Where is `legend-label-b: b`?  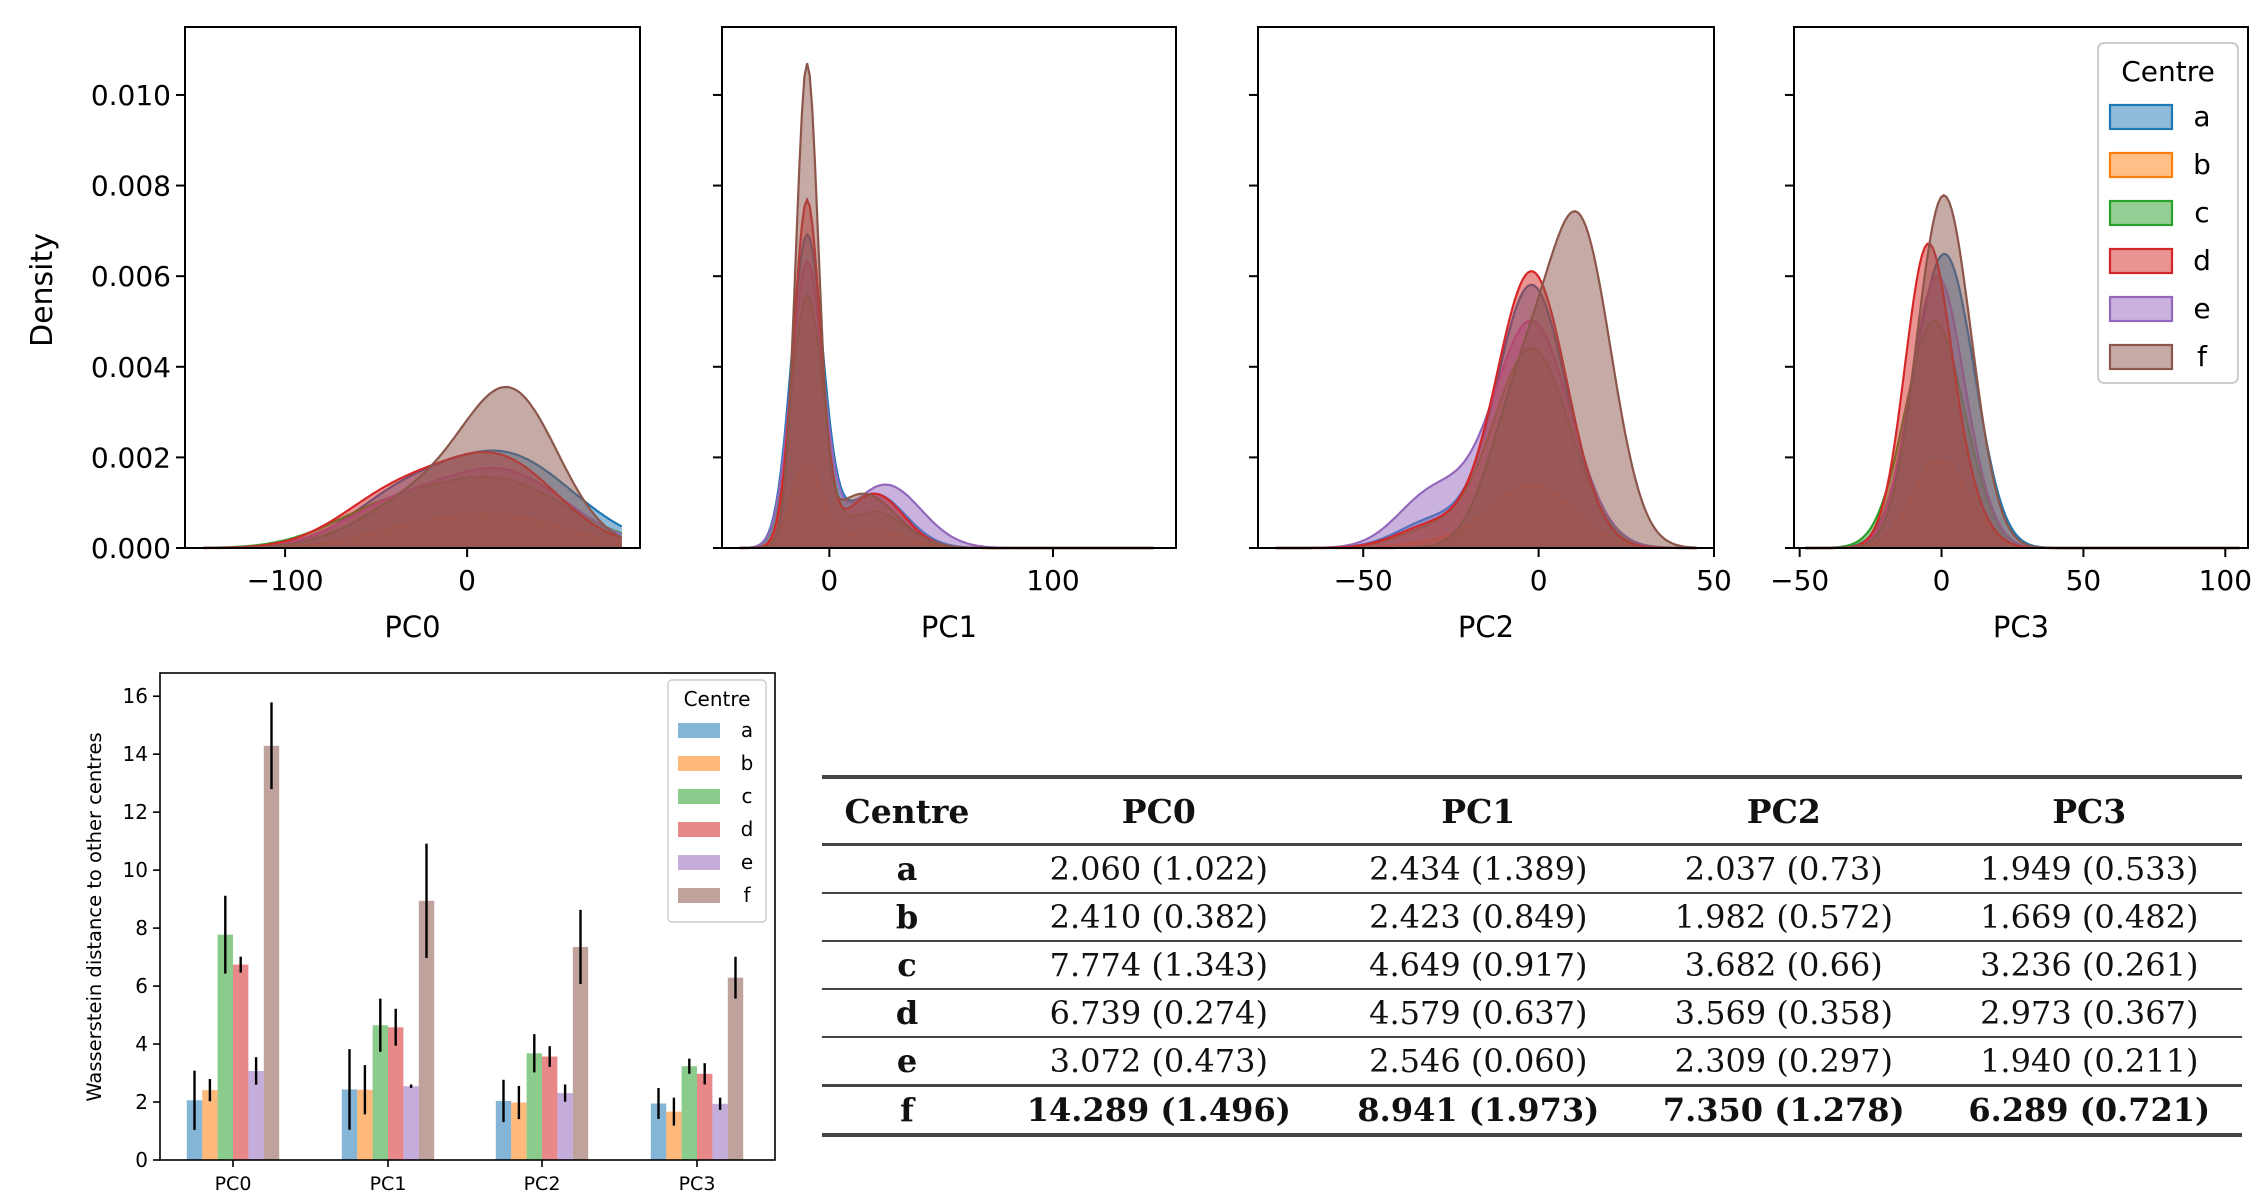 legend-label-b: b is located at coordinates (747, 763).